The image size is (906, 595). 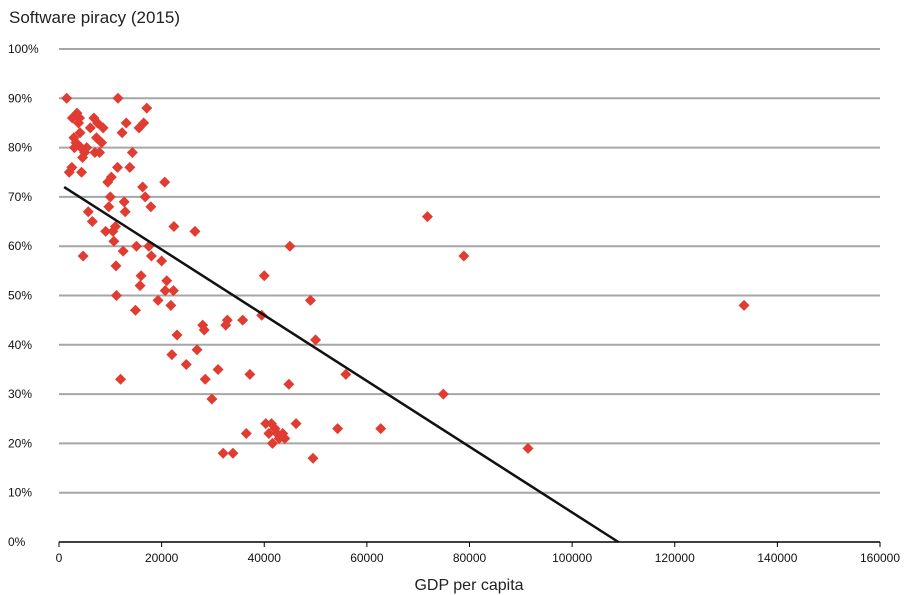 What do you see at coordinates (20, 493) in the screenshot?
I see `y-tick-label: 10%` at bounding box center [20, 493].